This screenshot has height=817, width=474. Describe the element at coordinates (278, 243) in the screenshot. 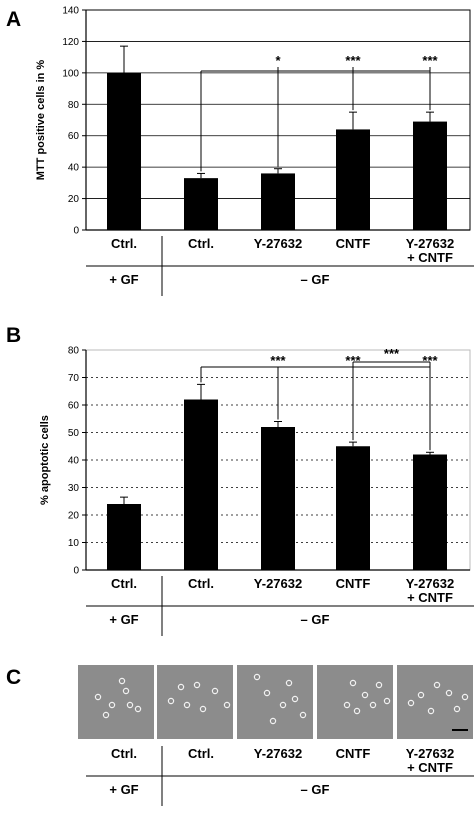

I see `chart-a-category-label-2: Y-27632` at that location.